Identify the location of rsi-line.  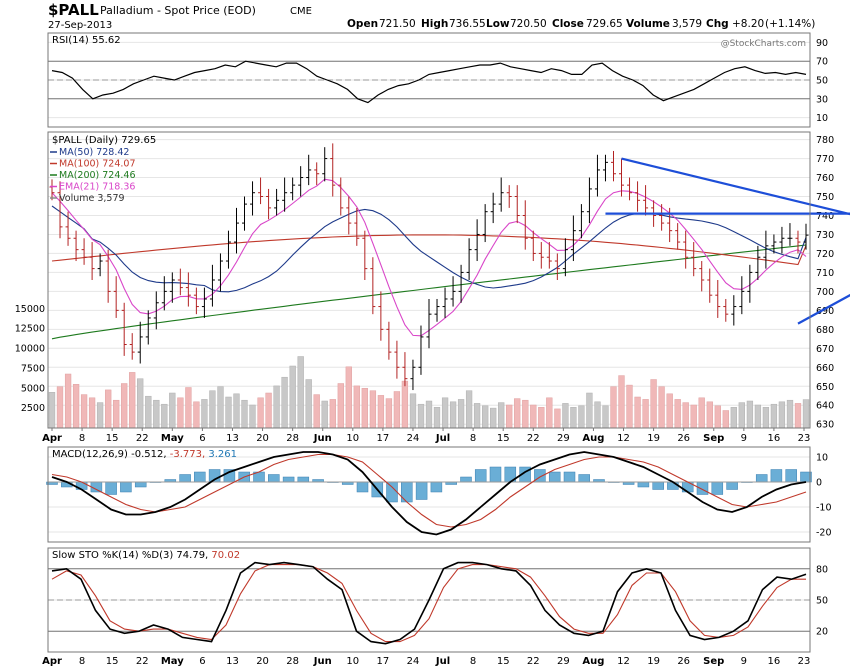
(429, 82).